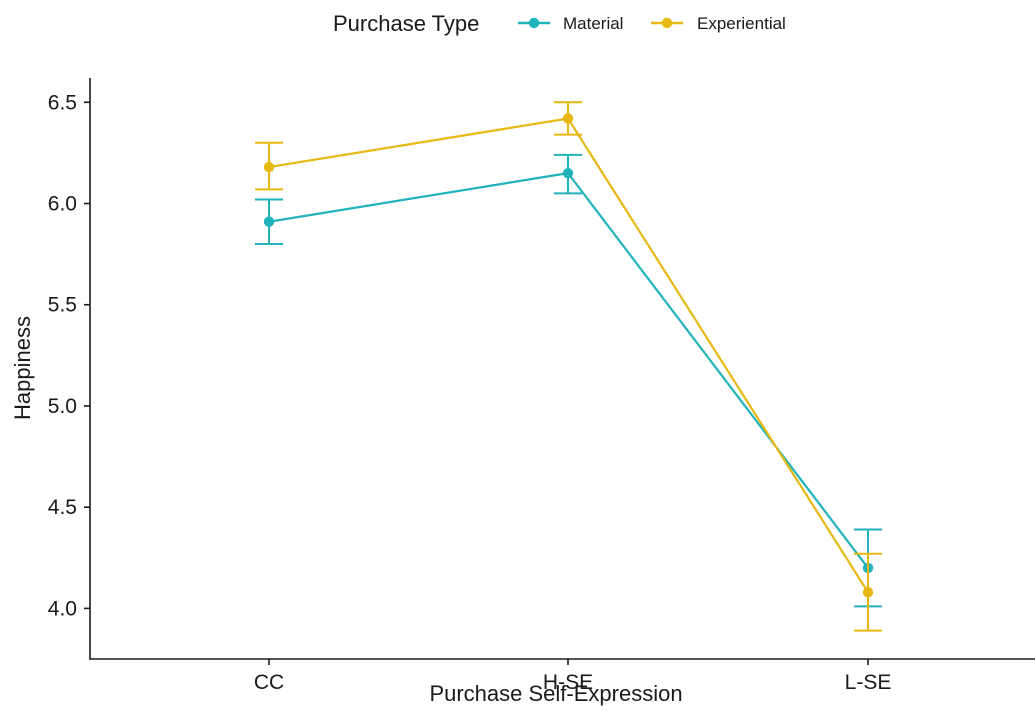 The height and width of the screenshot is (724, 1035). Describe the element at coordinates (269, 682) in the screenshot. I see `x-tick-label: CC` at that location.